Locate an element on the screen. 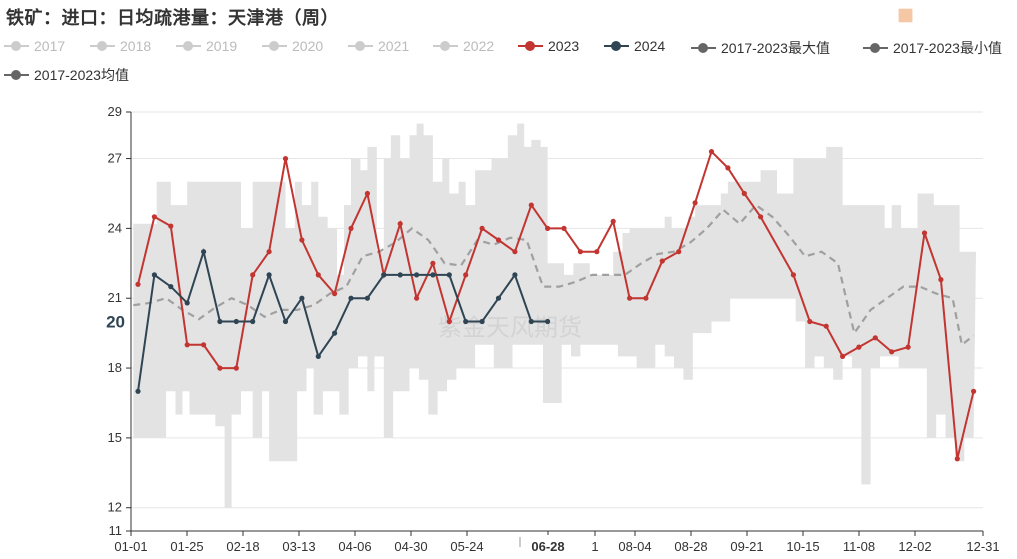 The height and width of the screenshot is (559, 1017). y-tick-label: 18 is located at coordinates (115, 367).